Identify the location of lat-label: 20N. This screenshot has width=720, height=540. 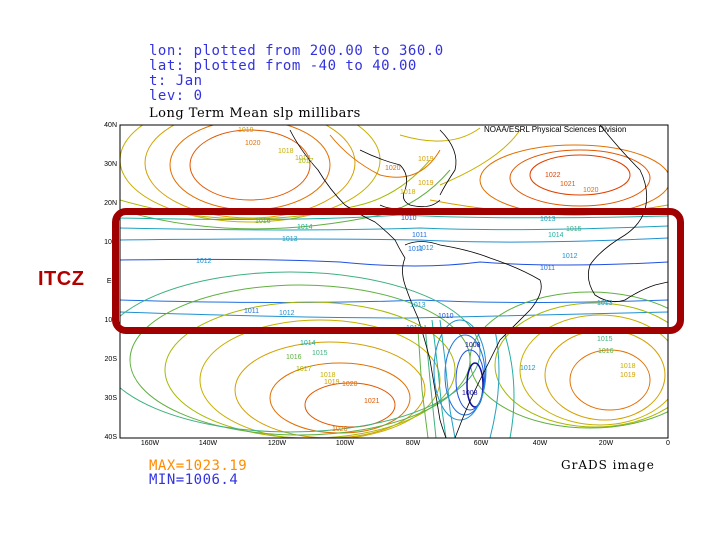
(110, 203).